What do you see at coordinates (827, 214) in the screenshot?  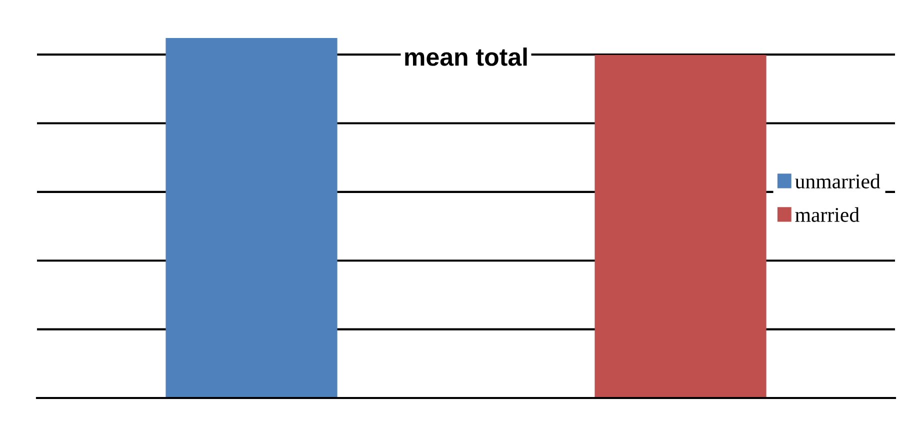 I see `legend-label: married` at bounding box center [827, 214].